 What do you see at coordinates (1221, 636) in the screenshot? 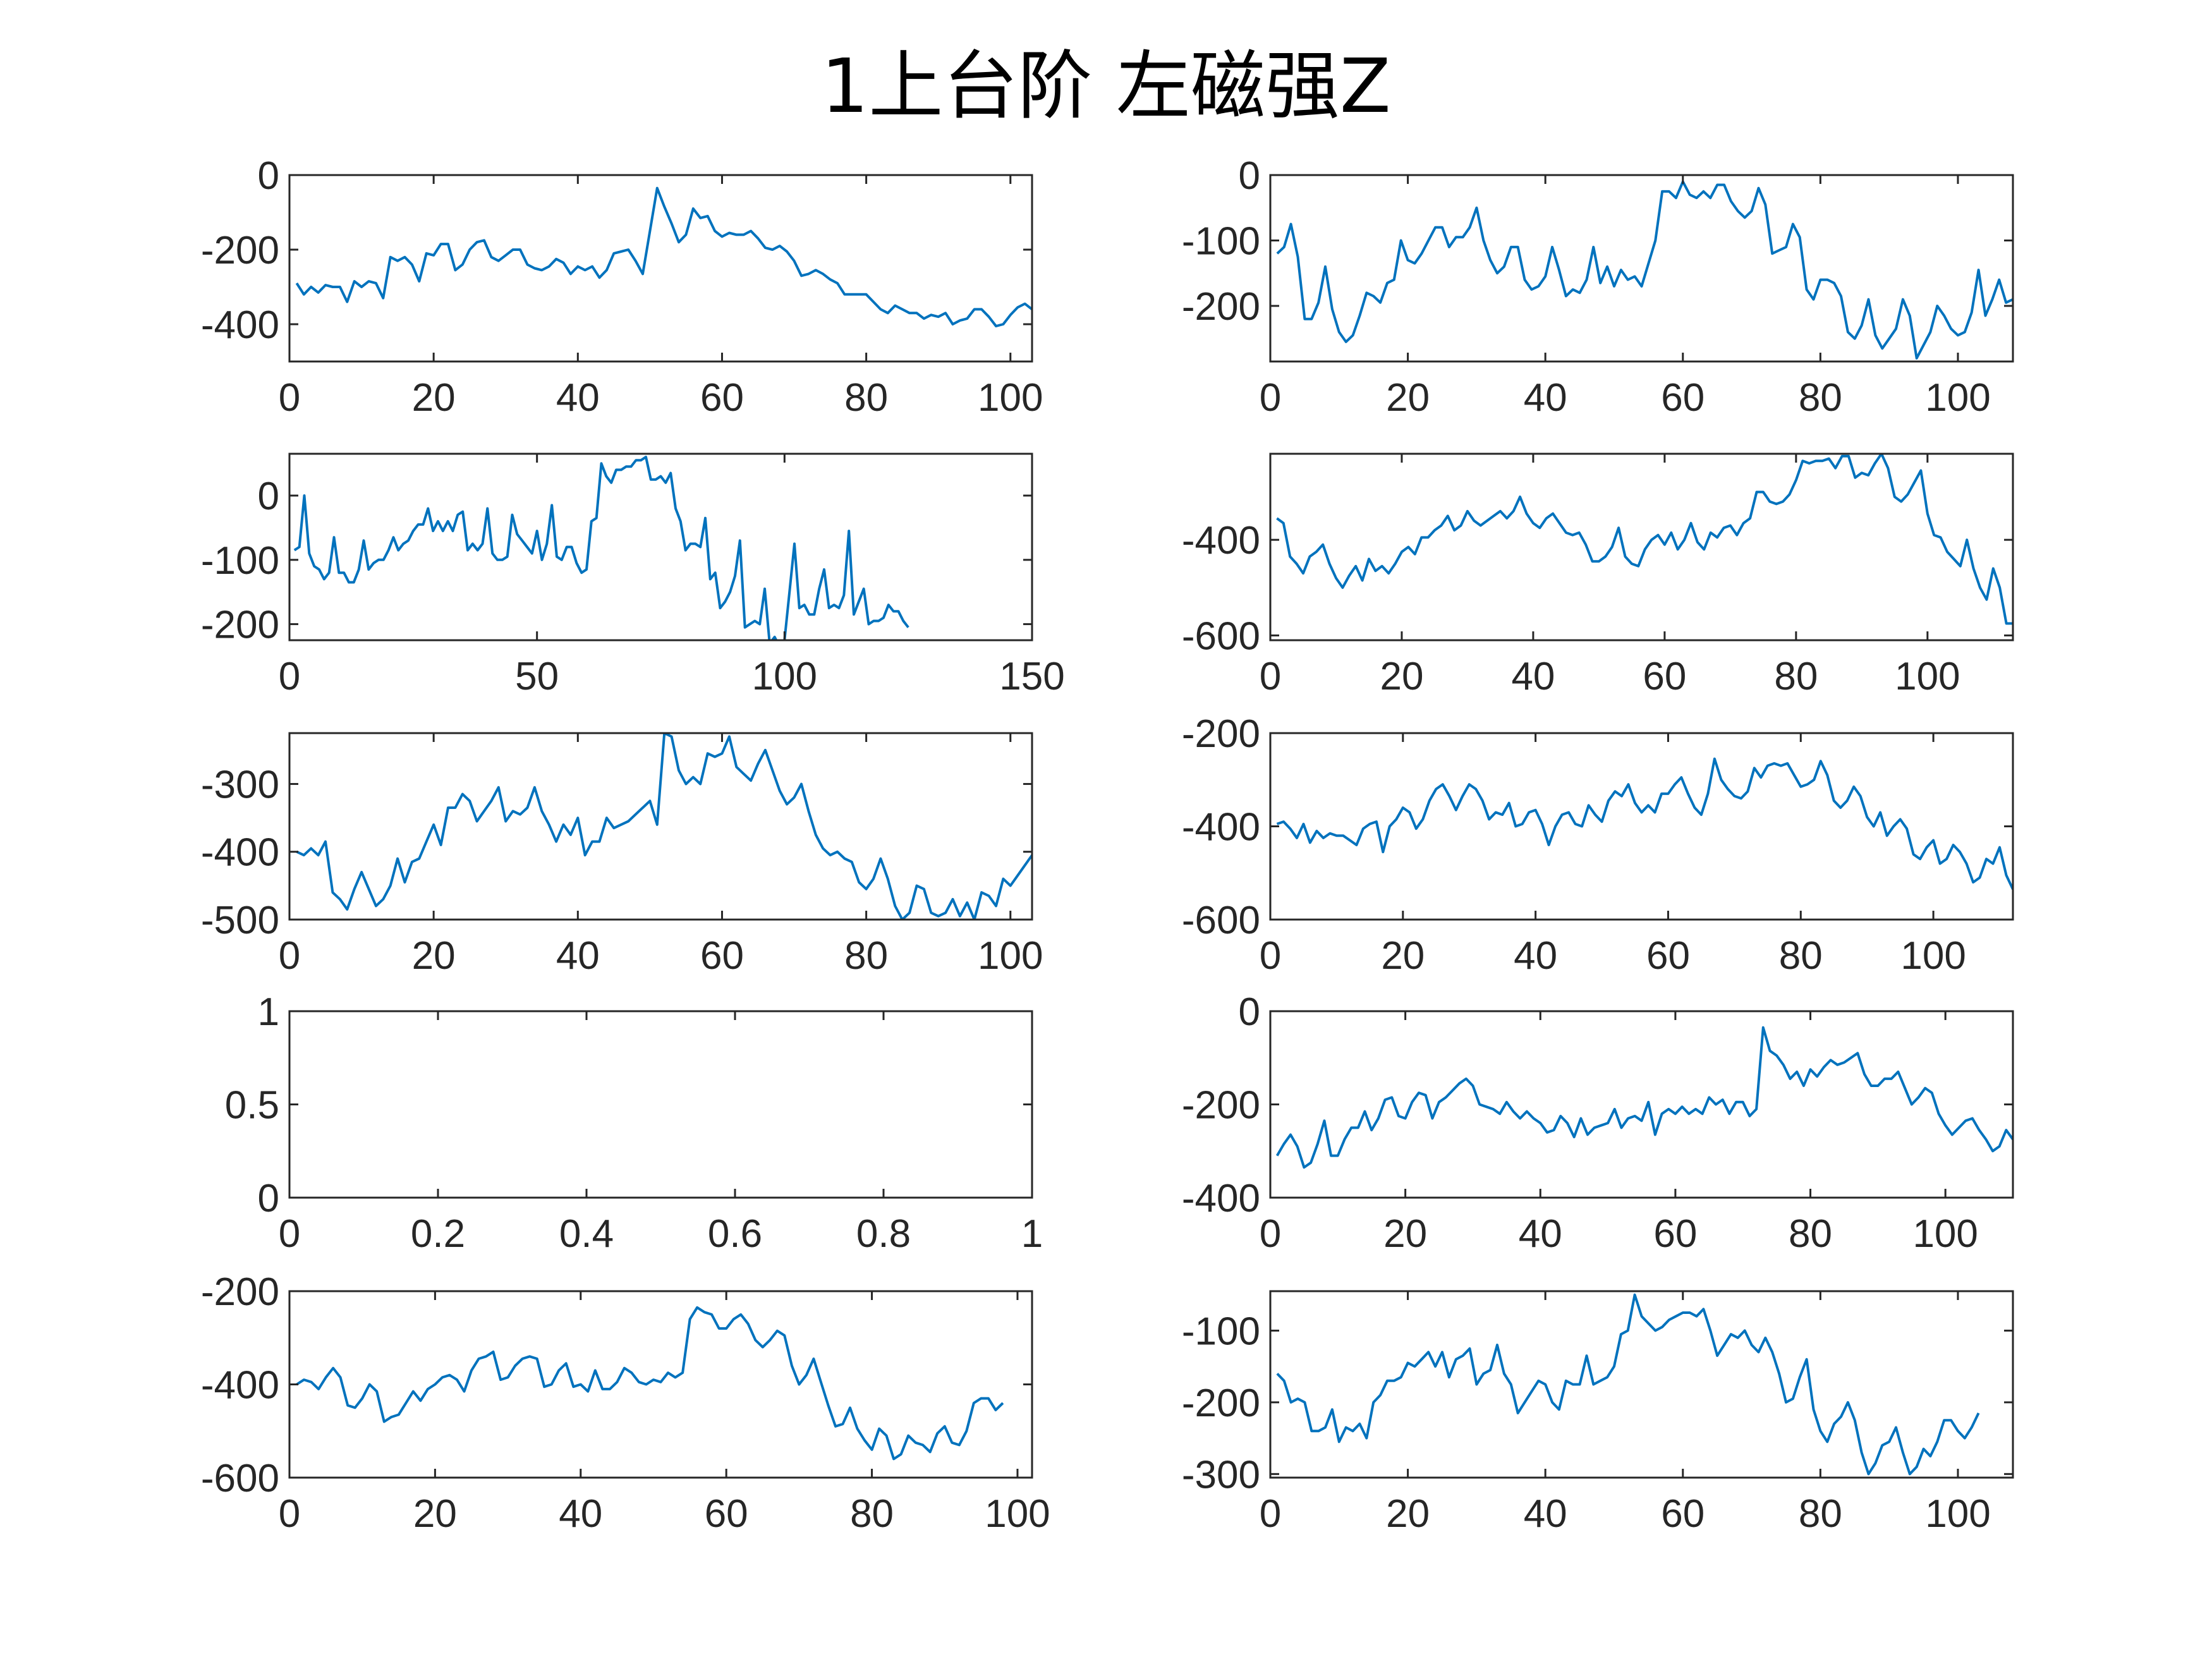
I see `y-tick-label: -600` at bounding box center [1221, 636].